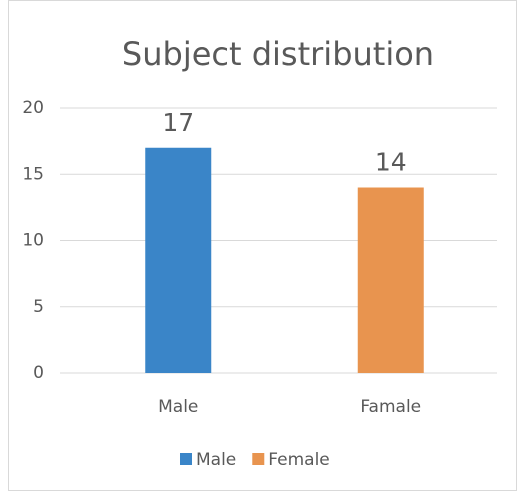  Describe the element at coordinates (298, 460) in the screenshot. I see `legend-label: Female` at that location.